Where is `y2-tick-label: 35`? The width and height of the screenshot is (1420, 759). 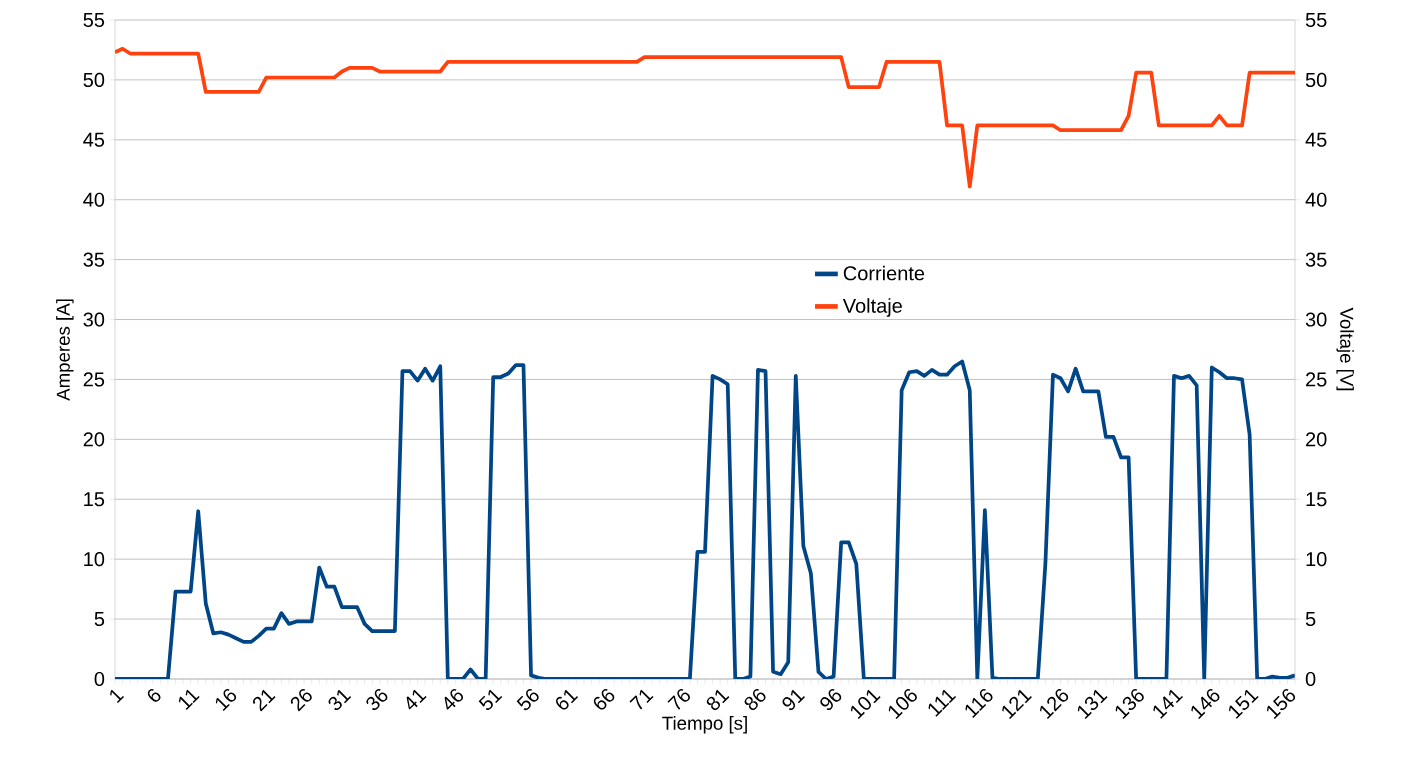
y2-tick-label: 35 is located at coordinates (1316, 259).